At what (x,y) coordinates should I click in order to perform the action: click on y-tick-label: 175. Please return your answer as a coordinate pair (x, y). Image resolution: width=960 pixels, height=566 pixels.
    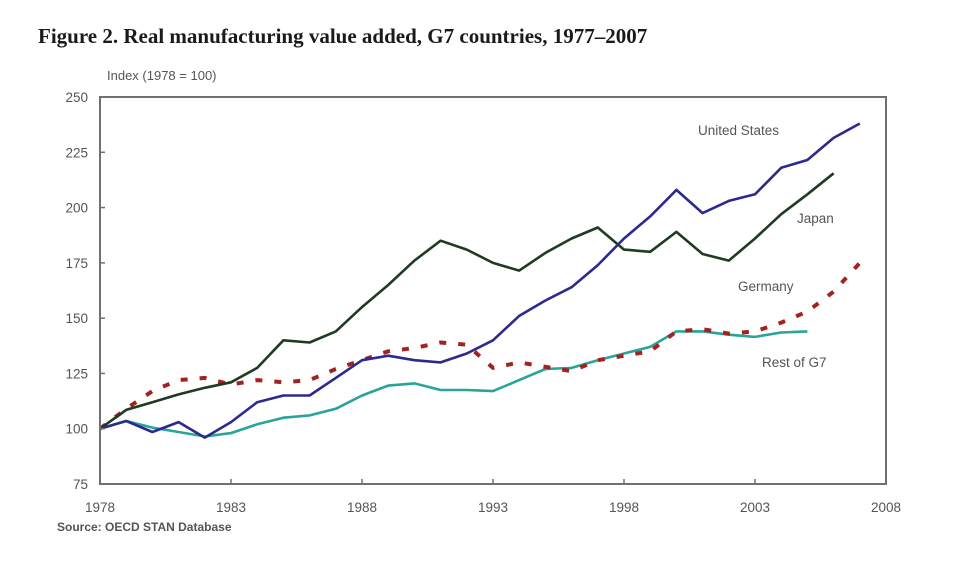
    Looking at the image, I should click on (76, 263).